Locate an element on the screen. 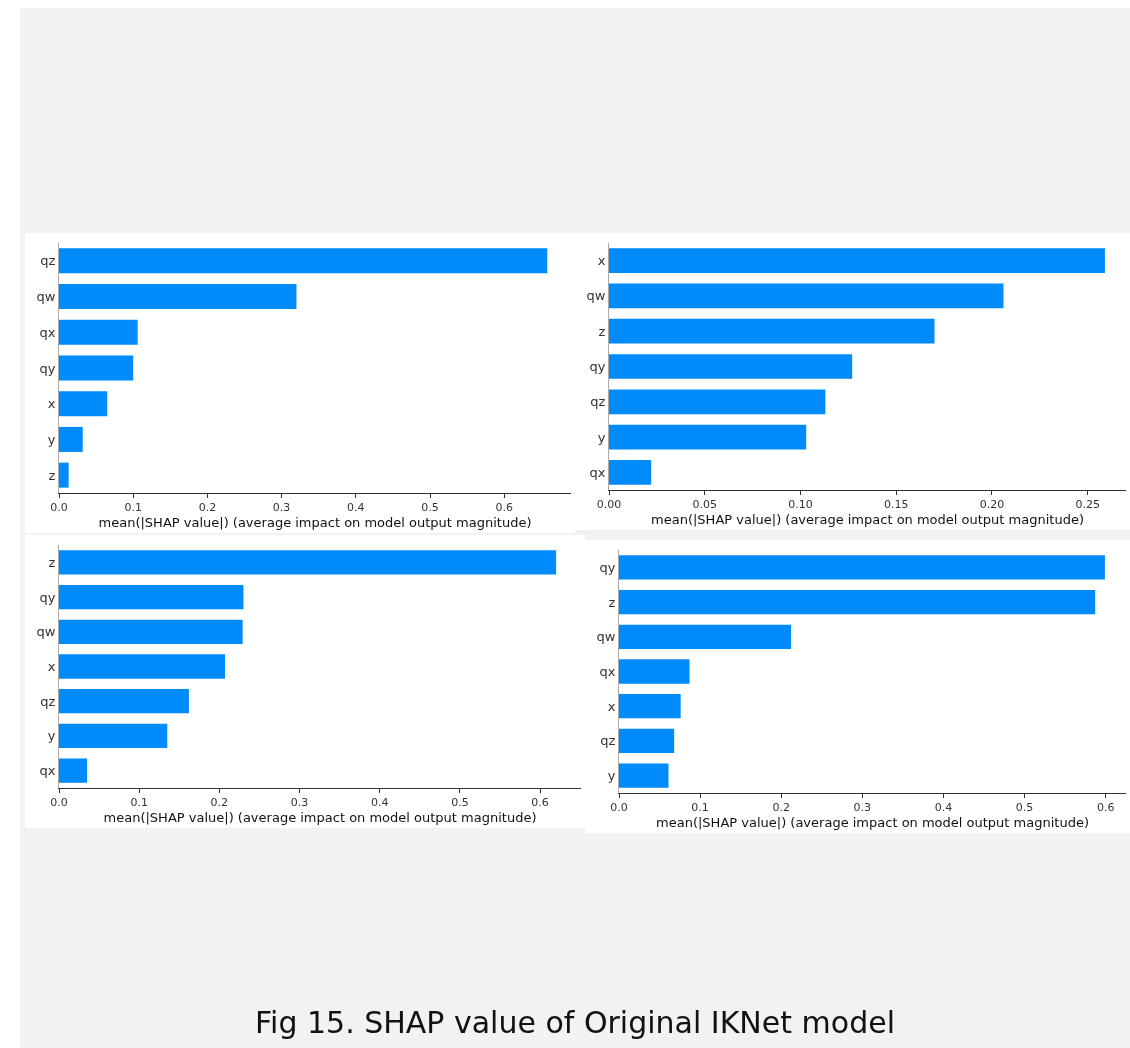 Image resolution: width=1130 pixels, height=1048 pixels. x-tick-label: 0.00 is located at coordinates (609, 505).